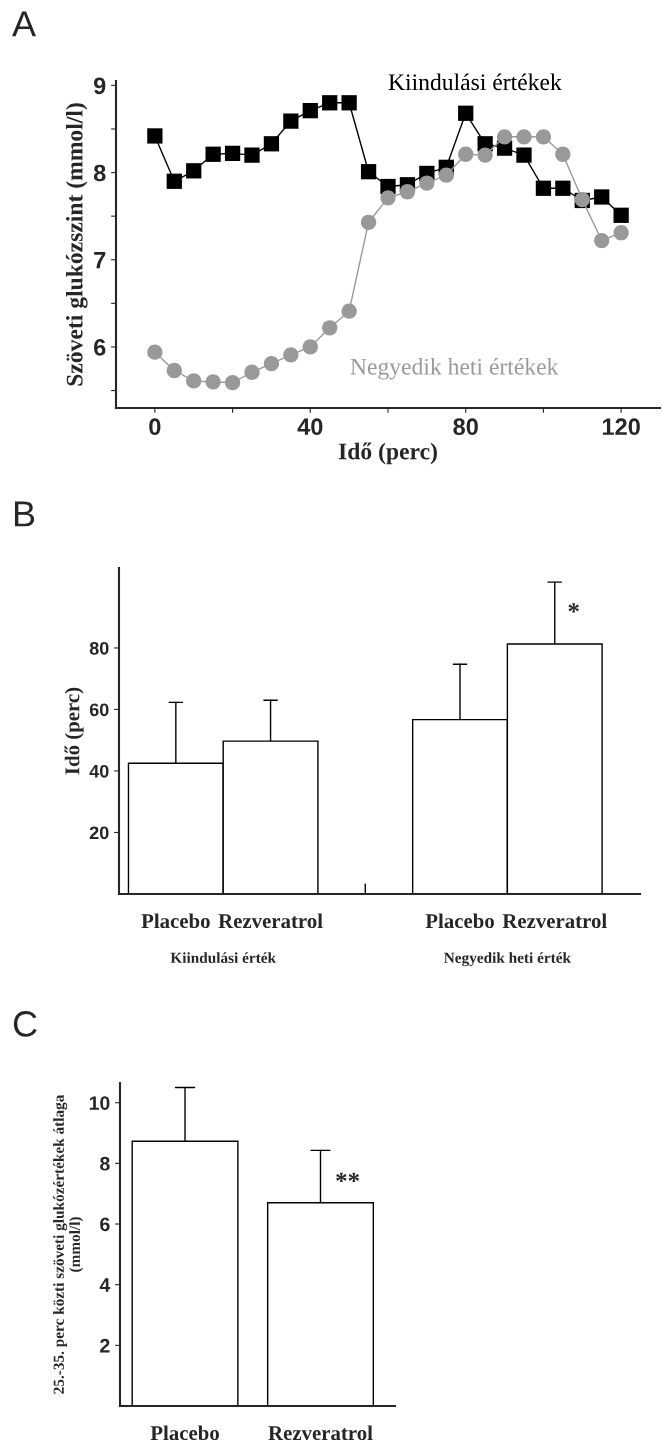  Describe the element at coordinates (310, 427) in the screenshot. I see `x-tick-label: 40` at that location.